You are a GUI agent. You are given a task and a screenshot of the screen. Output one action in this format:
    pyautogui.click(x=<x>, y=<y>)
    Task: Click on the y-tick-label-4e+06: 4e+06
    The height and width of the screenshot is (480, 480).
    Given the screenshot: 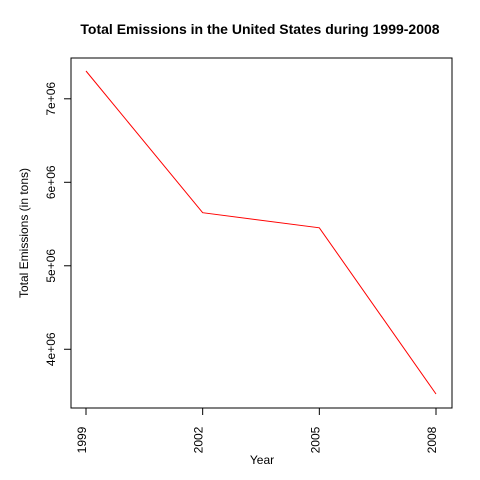 What is the action you would take?
    pyautogui.click(x=51, y=349)
    